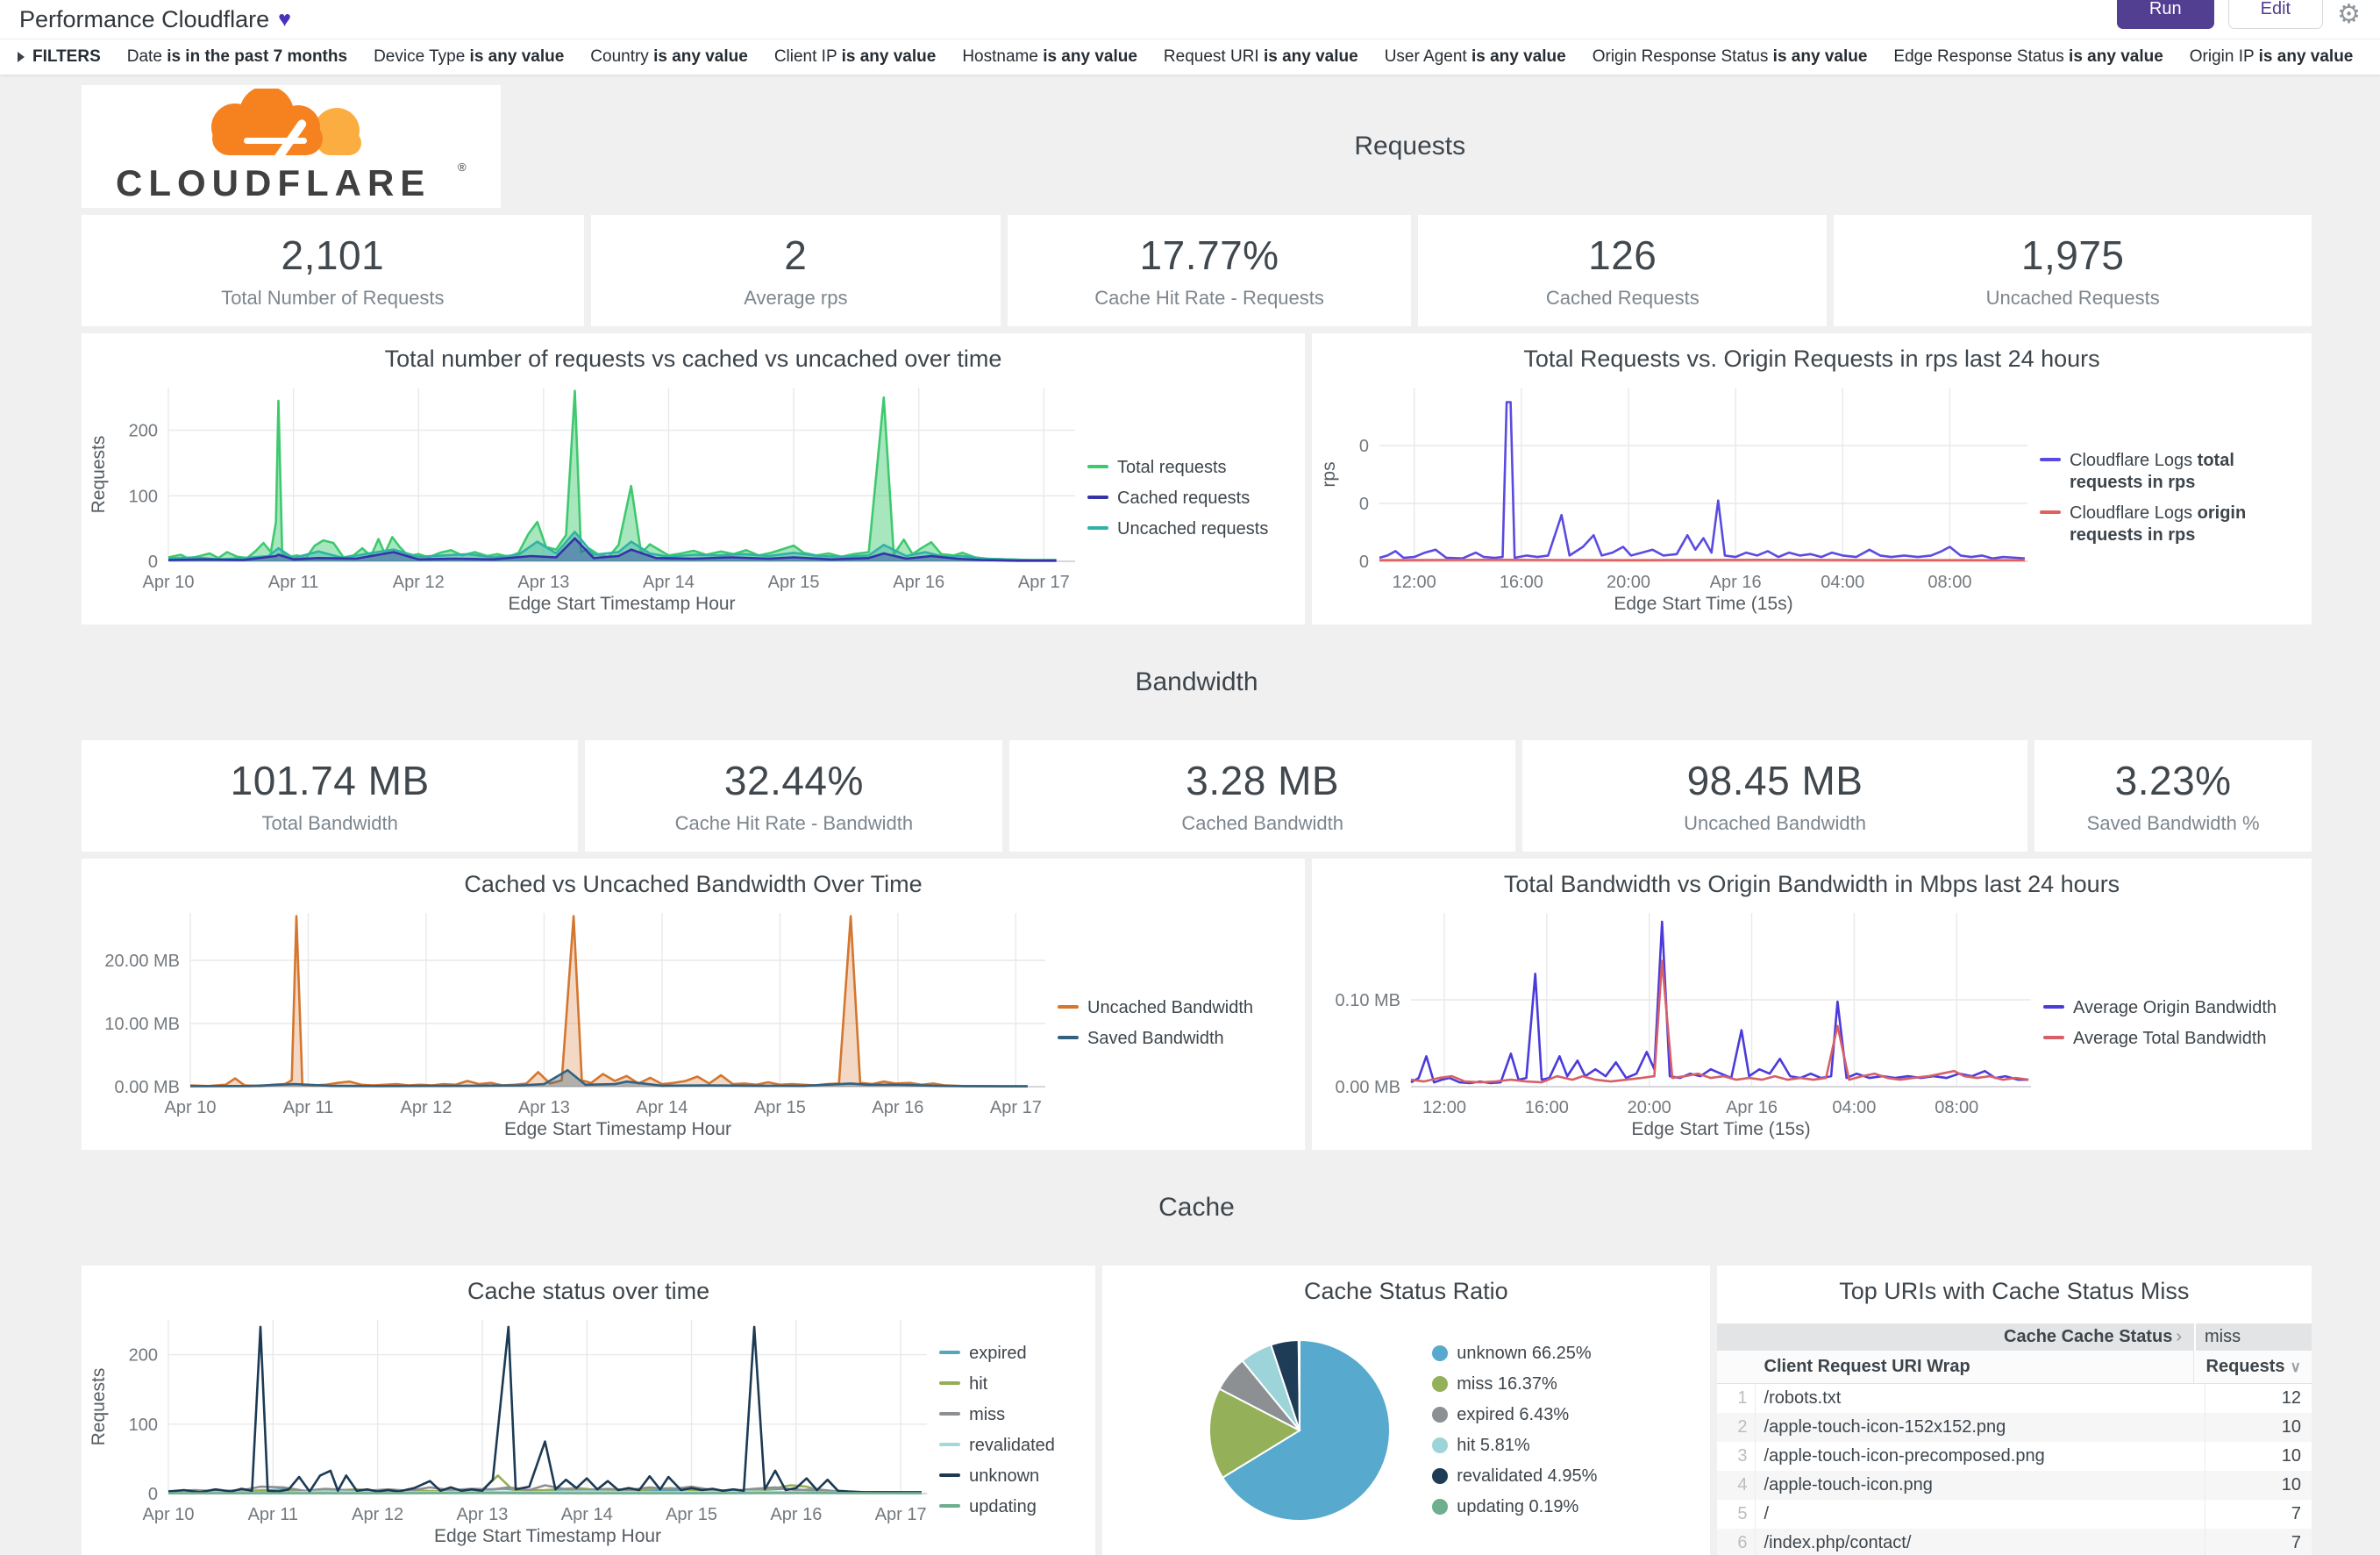 The height and width of the screenshot is (1555, 2380). Describe the element at coordinates (2275, 14) in the screenshot. I see `edit-button: Edit` at that location.